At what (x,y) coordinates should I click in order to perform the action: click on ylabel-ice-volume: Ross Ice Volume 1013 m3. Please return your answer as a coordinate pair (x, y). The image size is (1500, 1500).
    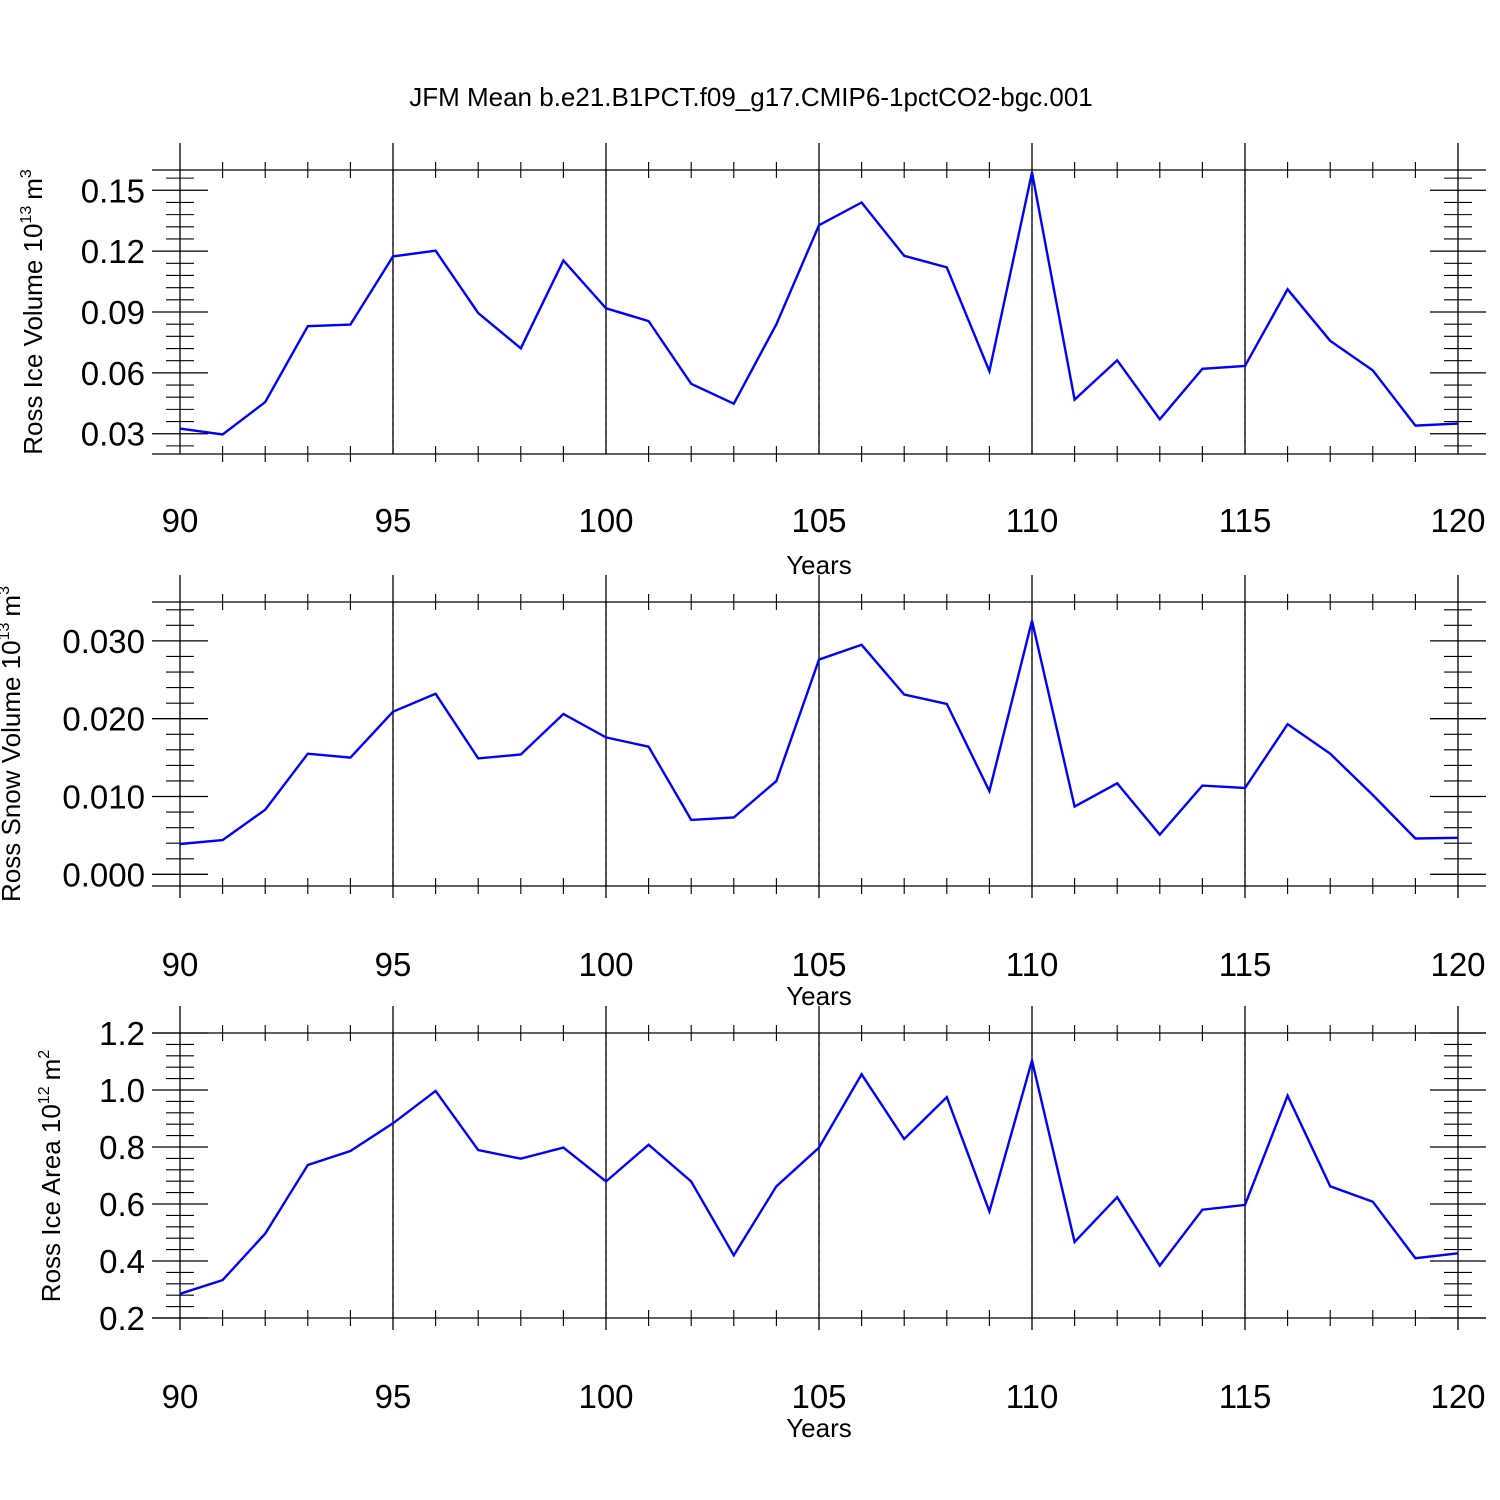
    Looking at the image, I should click on (33, 312).